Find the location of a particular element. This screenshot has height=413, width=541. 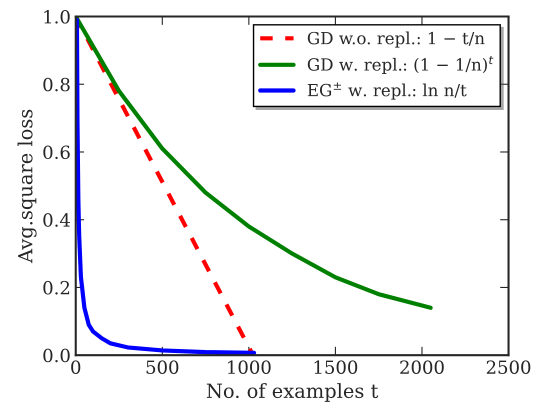

x-tick-label: 2000 is located at coordinates (422, 367).